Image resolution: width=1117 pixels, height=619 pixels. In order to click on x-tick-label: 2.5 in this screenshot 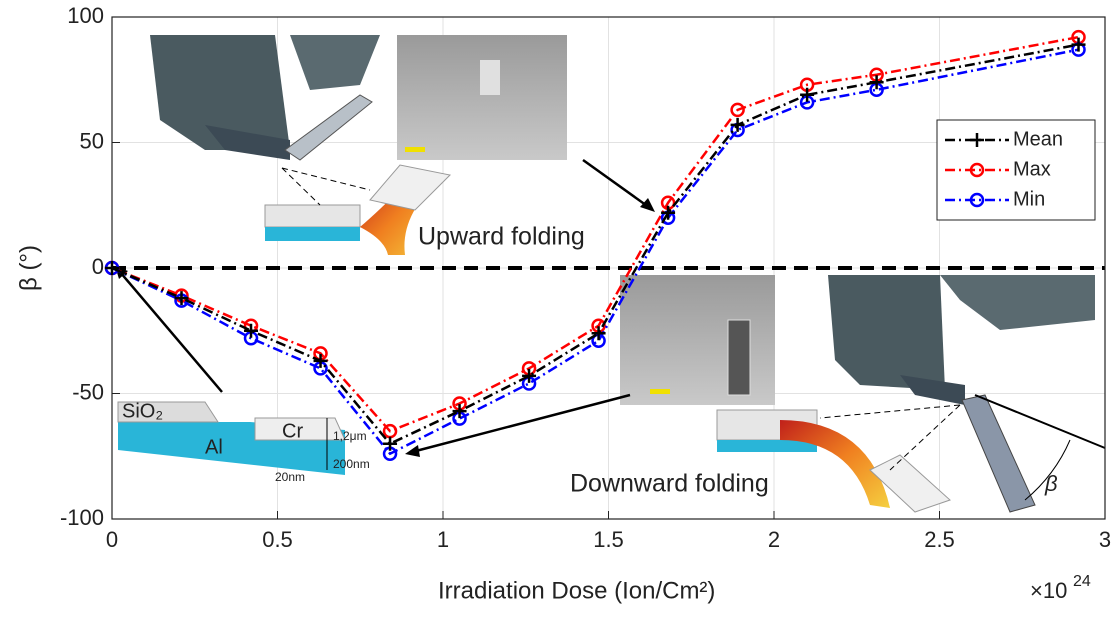, I will do `click(939, 539)`.